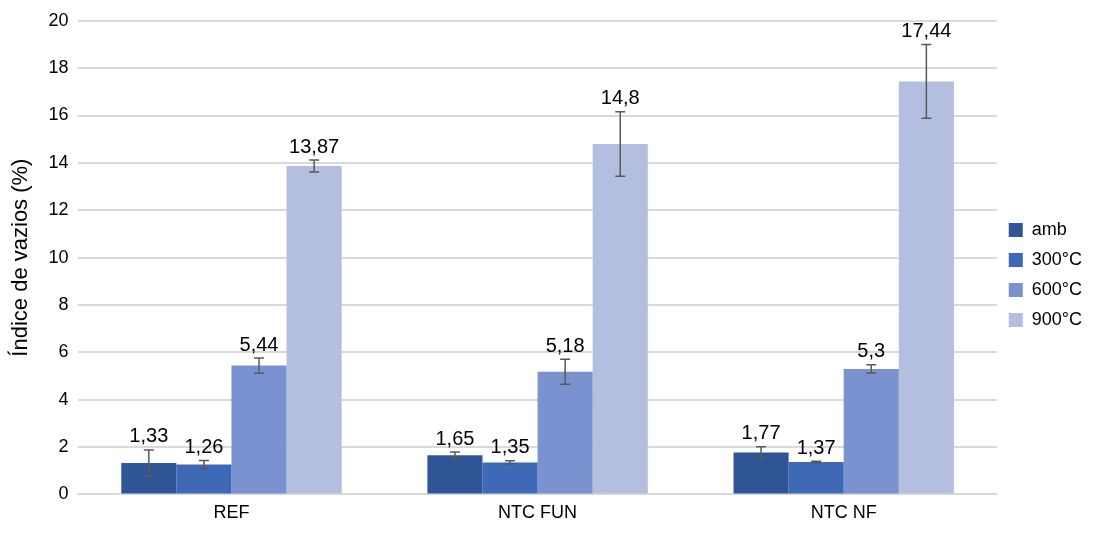  I want to click on y-tick-label: 12, so click(58, 209).